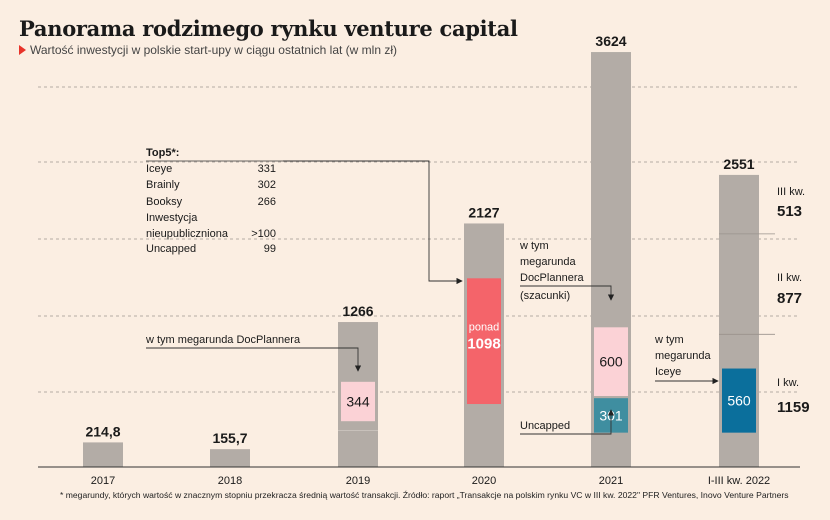  Describe the element at coordinates (789, 211) in the screenshot. I see `quarter-value: 513` at that location.